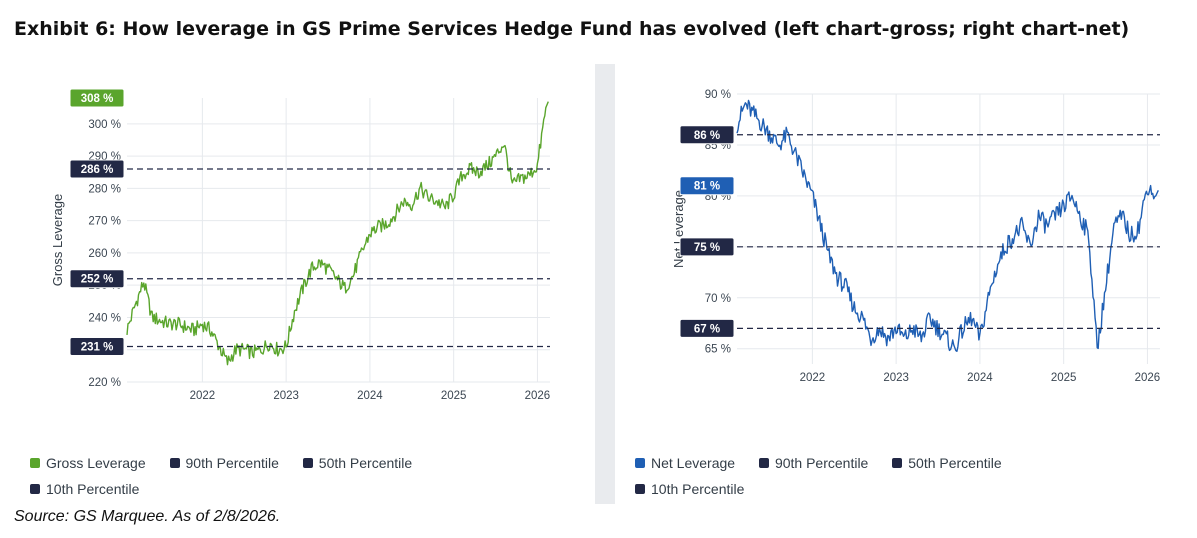 This screenshot has height=538, width=1197. I want to click on legend-label: Gross Leverage, so click(96, 463).